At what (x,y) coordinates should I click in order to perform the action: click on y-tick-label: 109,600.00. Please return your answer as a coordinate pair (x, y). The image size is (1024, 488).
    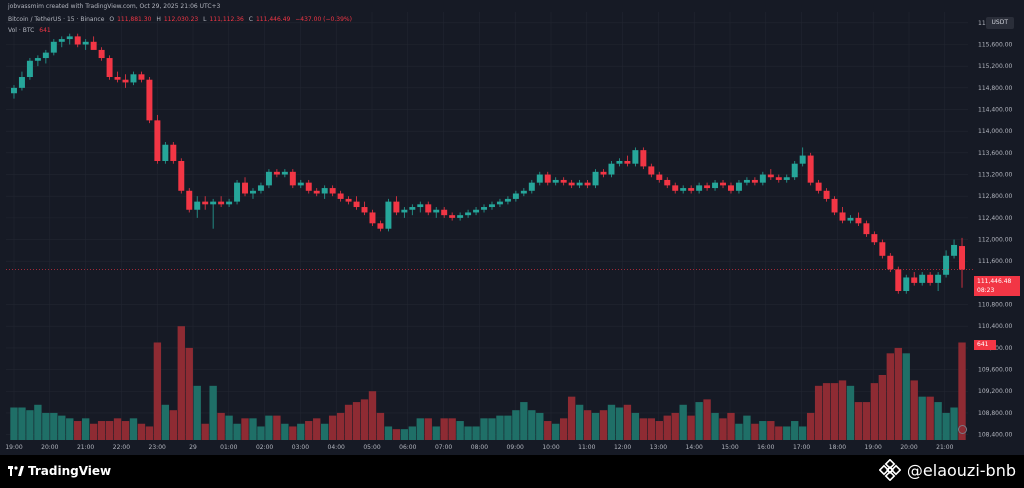
    Looking at the image, I should click on (995, 370).